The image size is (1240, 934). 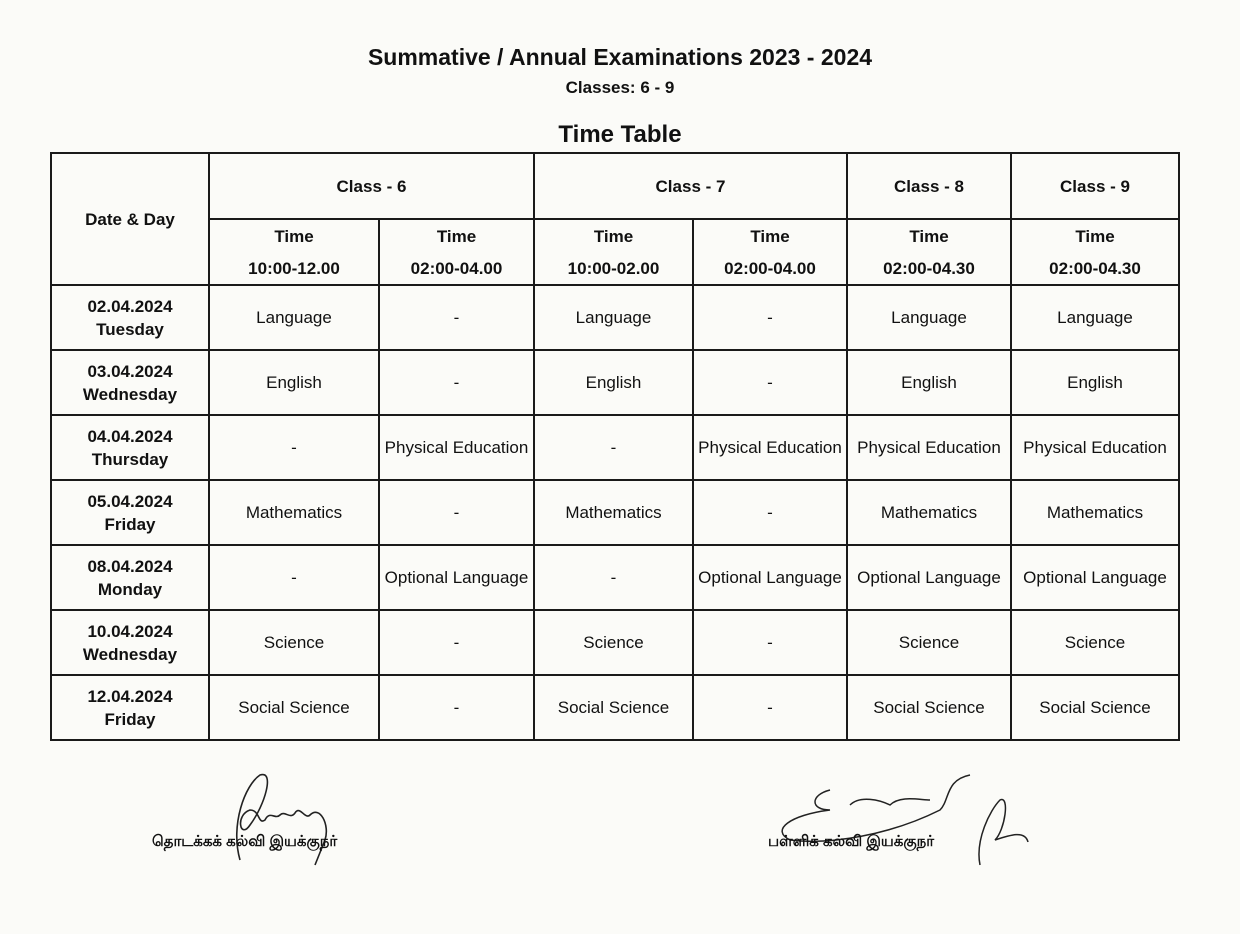 I want to click on time-range: 10:00-02.00, so click(x=613, y=268).